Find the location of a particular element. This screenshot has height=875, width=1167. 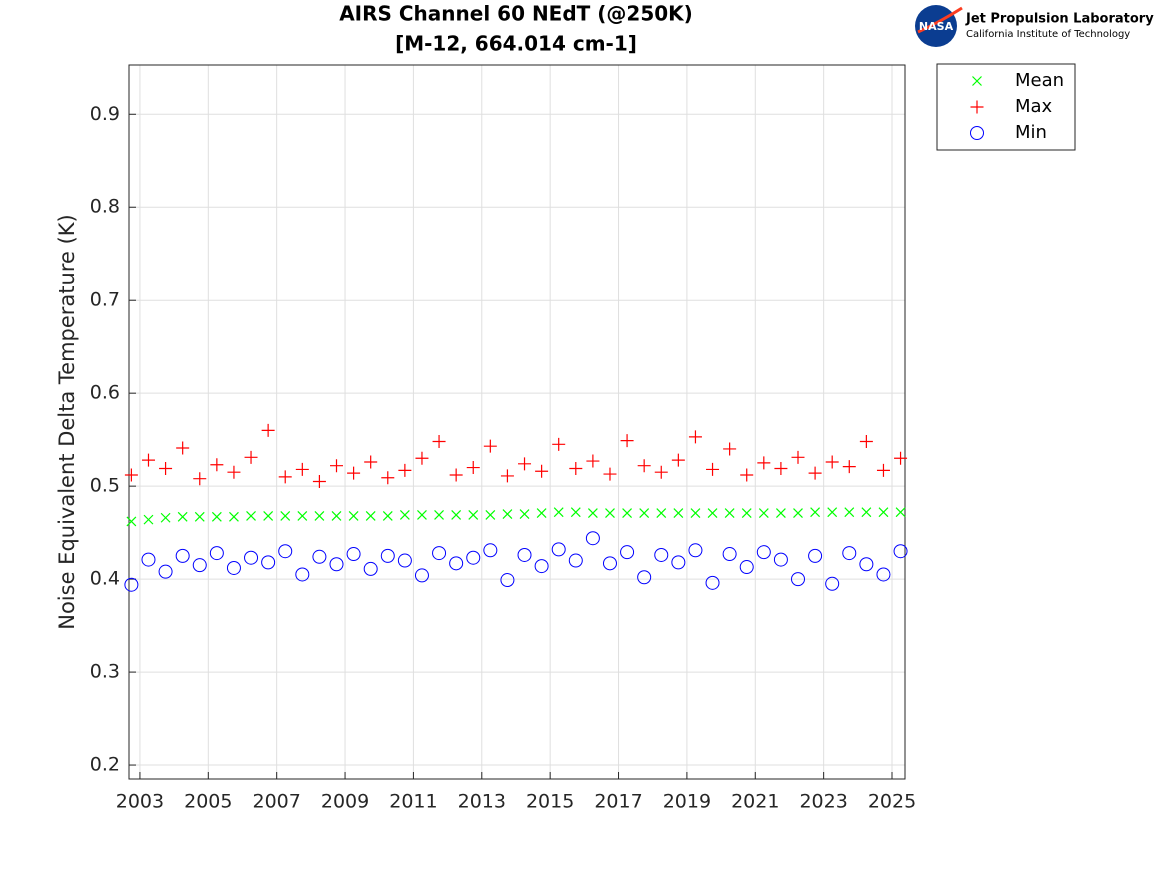

x-tick-label: 2007 is located at coordinates (276, 802).